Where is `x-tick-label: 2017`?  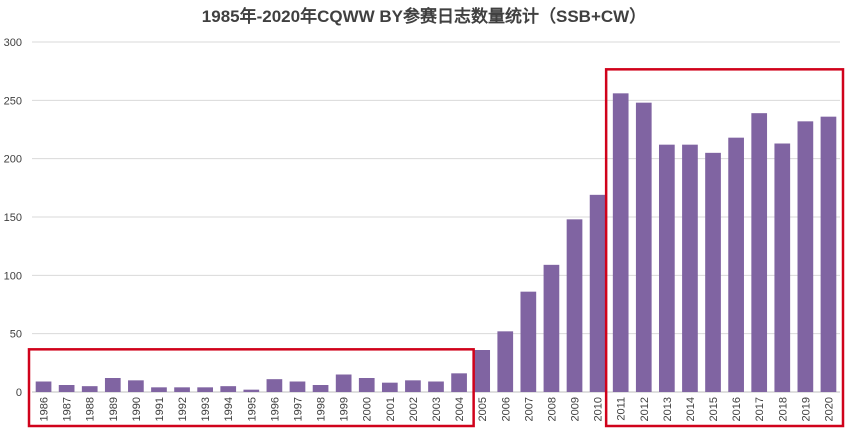 x-tick-label: 2017 is located at coordinates (760, 409).